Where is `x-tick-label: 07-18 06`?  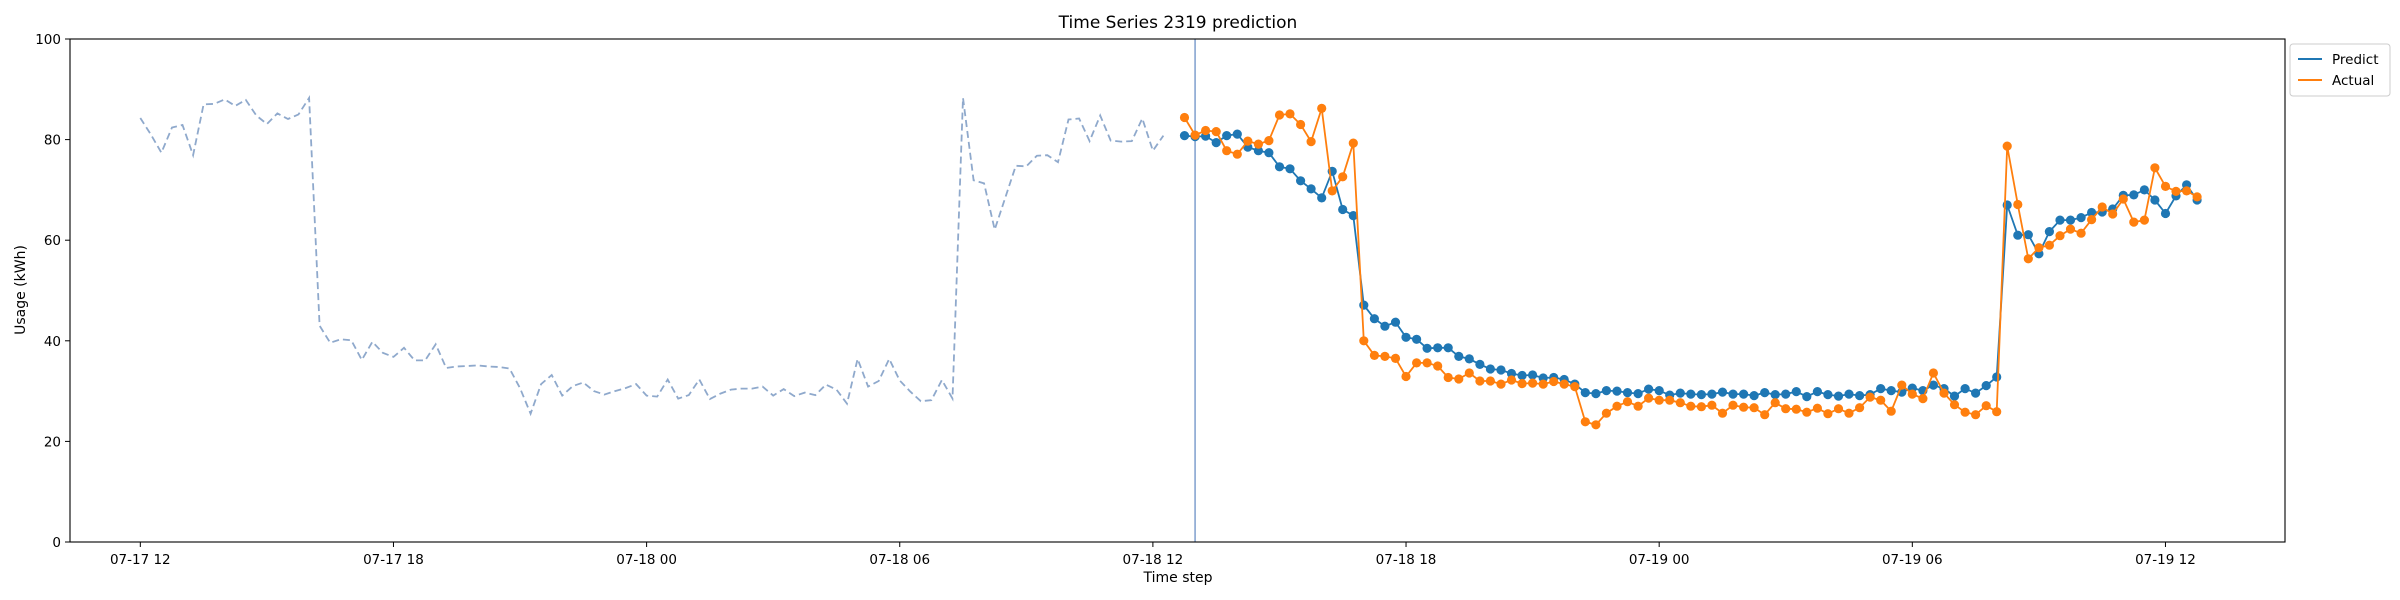 x-tick-label: 07-18 06 is located at coordinates (899, 560).